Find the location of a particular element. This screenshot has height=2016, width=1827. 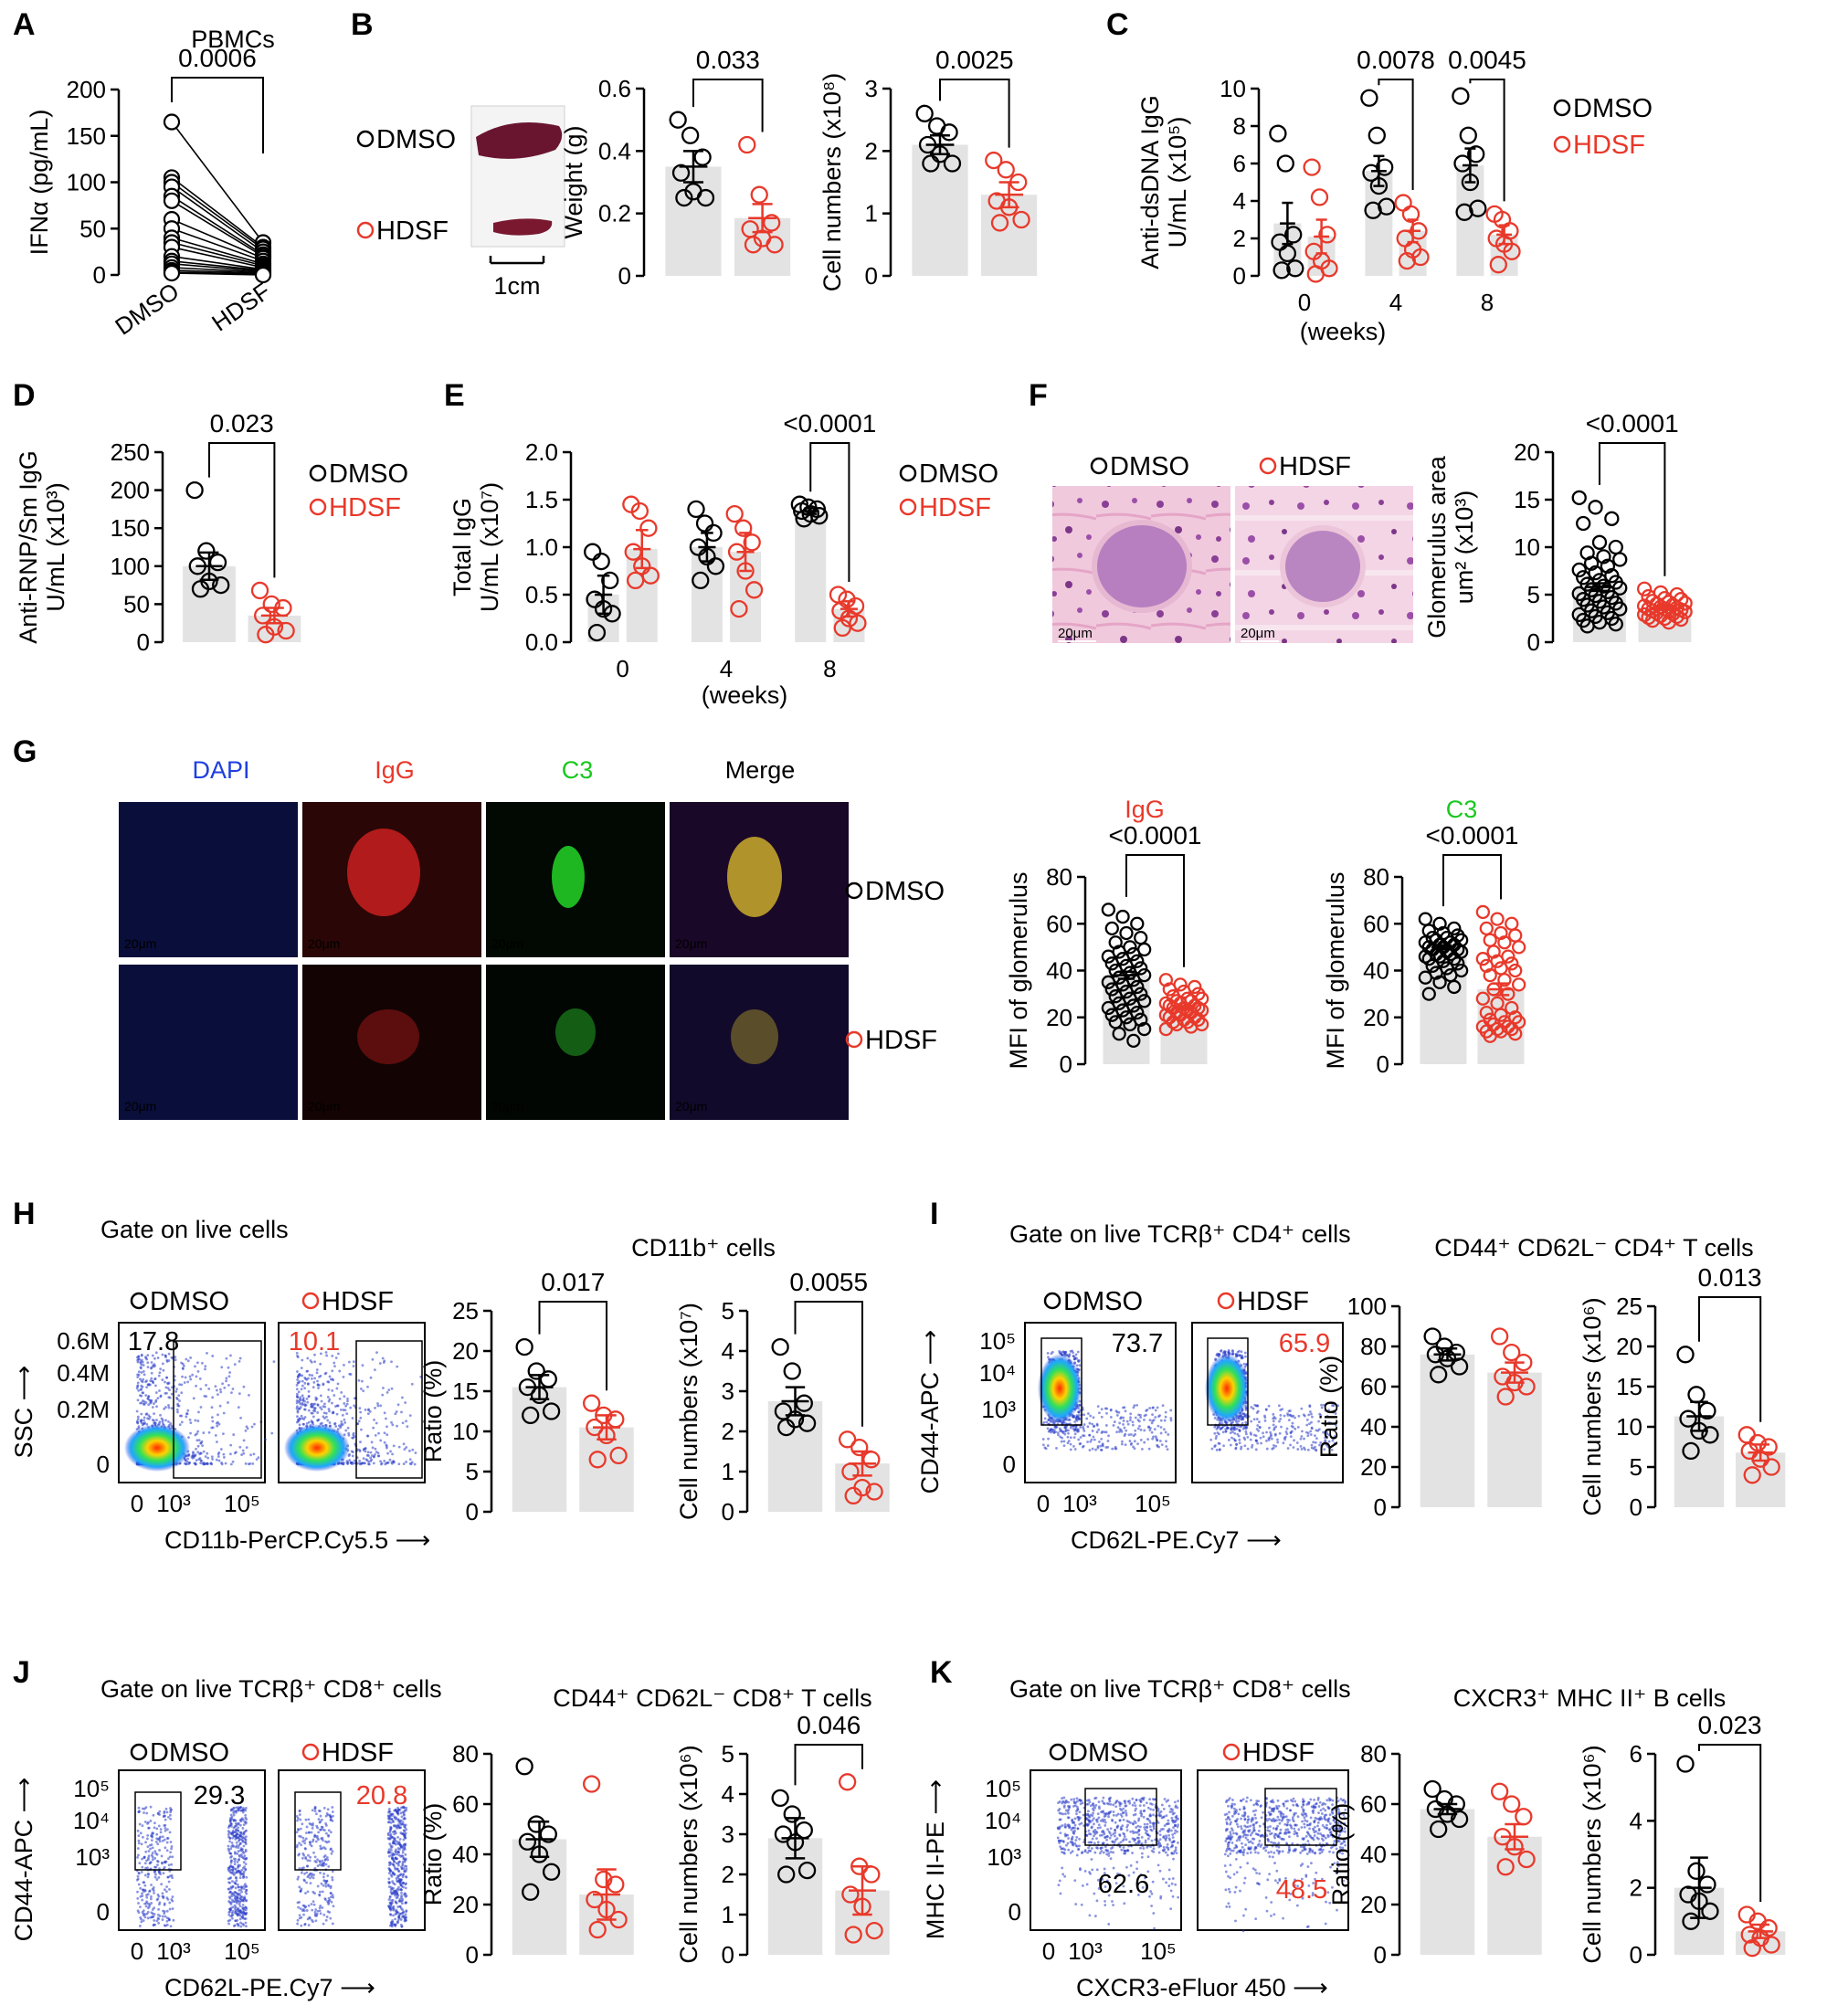

c-weeks-label: (weeks) is located at coordinates (1343, 331).